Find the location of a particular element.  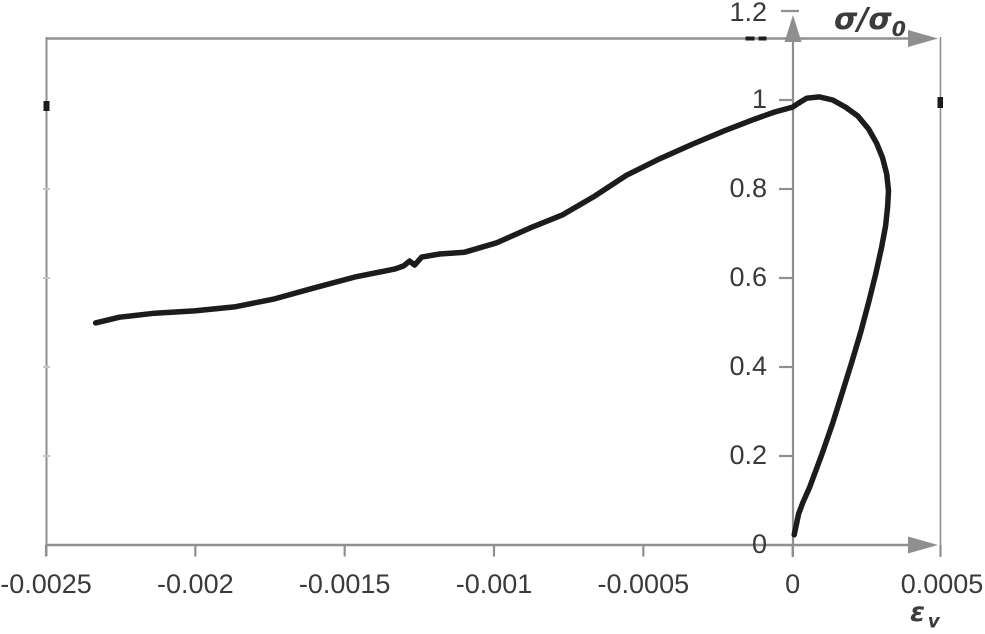

x-tick-label: -0.0005 is located at coordinates (643, 584).